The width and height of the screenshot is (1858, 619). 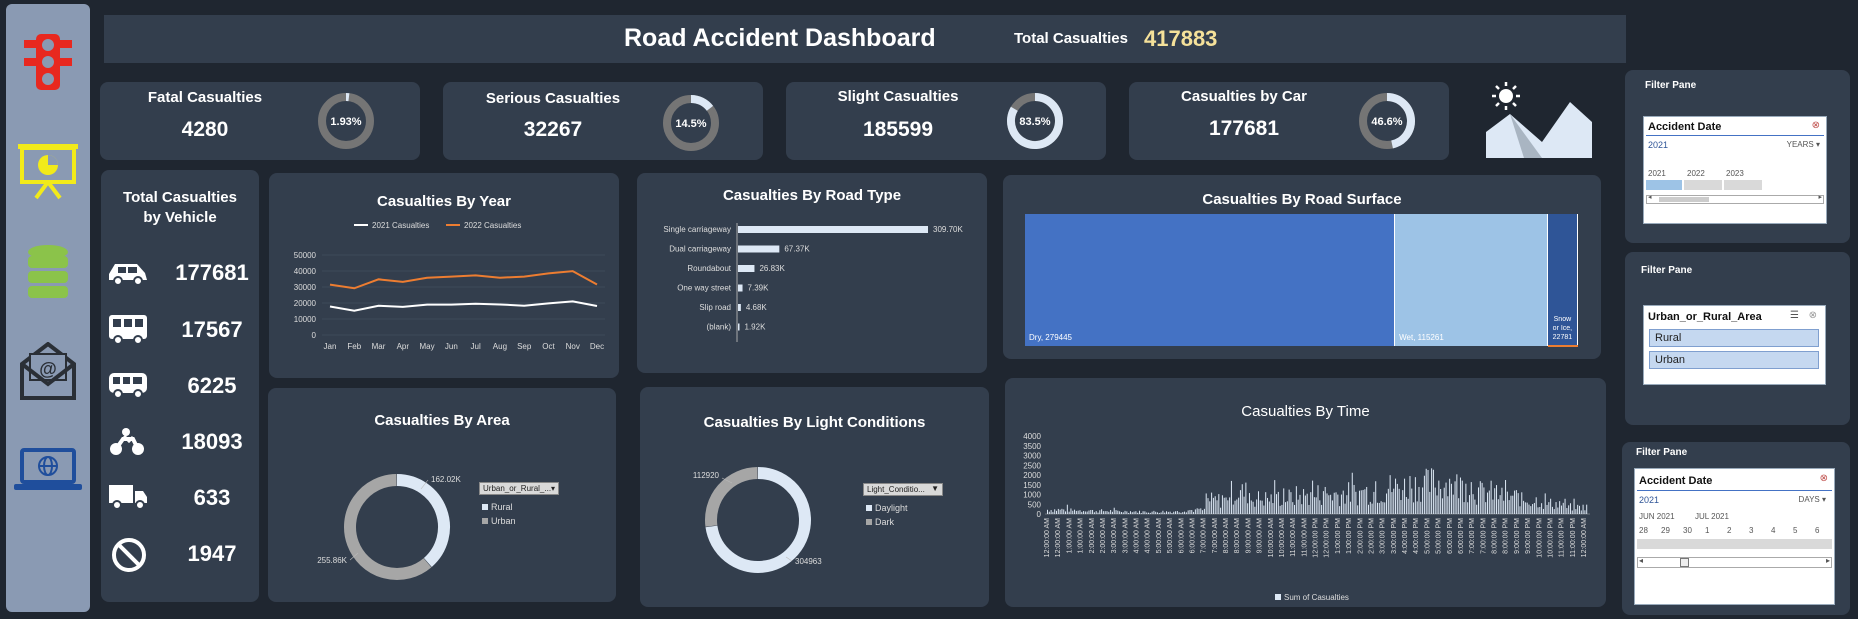 What do you see at coordinates (48, 172) in the screenshot?
I see `presentation-chart-icon` at bounding box center [48, 172].